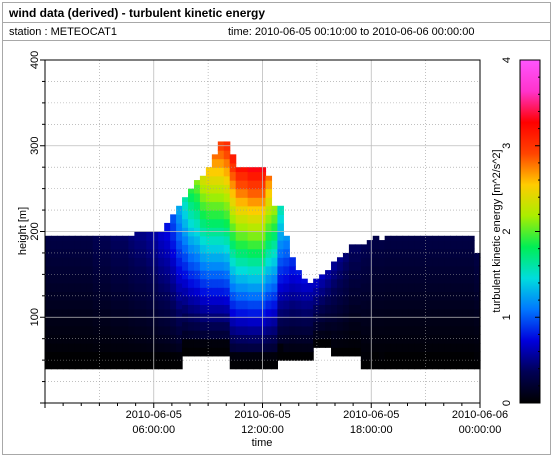 This screenshot has height=460, width=556. I want to click on y-tick-label: 200, so click(35, 231).